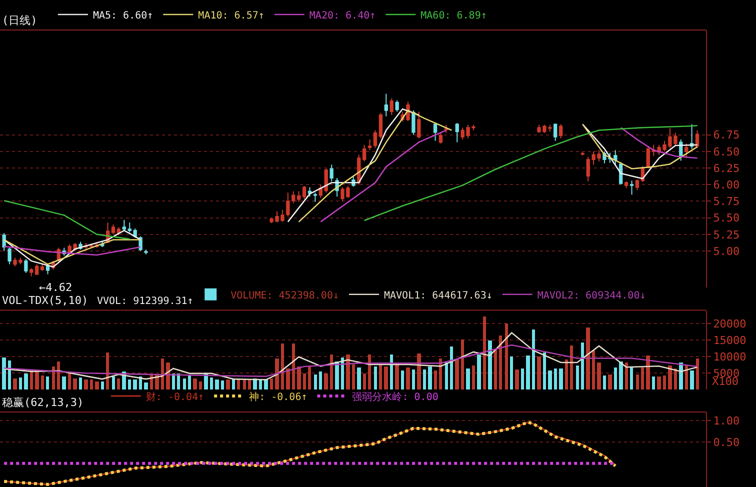 The height and width of the screenshot is (487, 756). Describe the element at coordinates (726, 201) in the screenshot. I see `y-tick-label: 5.75` at that location.